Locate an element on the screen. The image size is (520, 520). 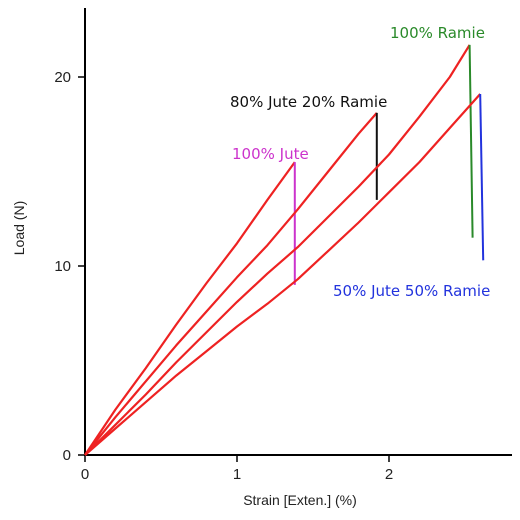
series-label-1: 80% Jute 20% Ramie is located at coordinates (308, 102).